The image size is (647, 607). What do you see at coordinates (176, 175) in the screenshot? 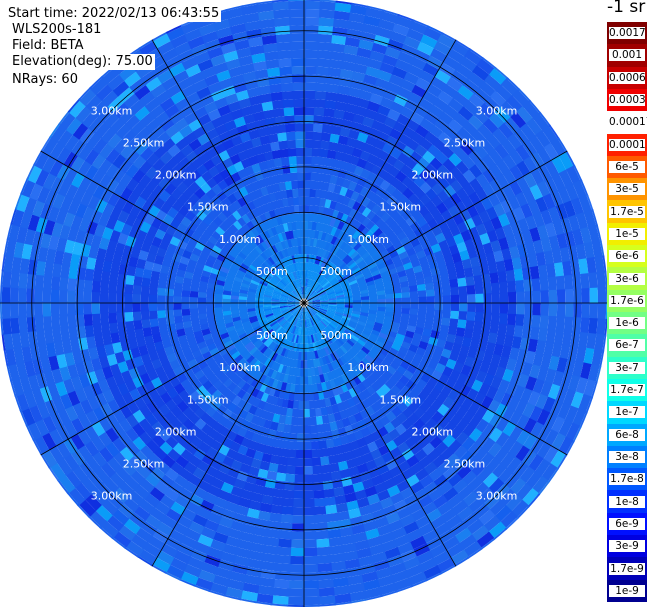
I see `ring-label: 2.00km` at bounding box center [176, 175].